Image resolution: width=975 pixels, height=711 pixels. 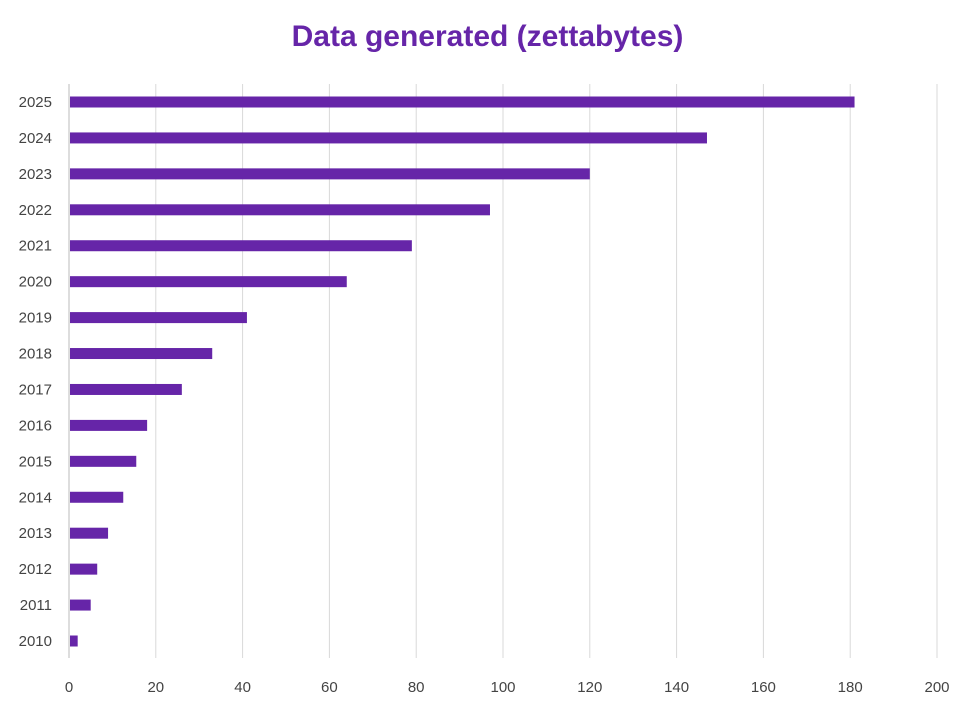 I want to click on x-tick-label: 100, so click(x=502, y=687).